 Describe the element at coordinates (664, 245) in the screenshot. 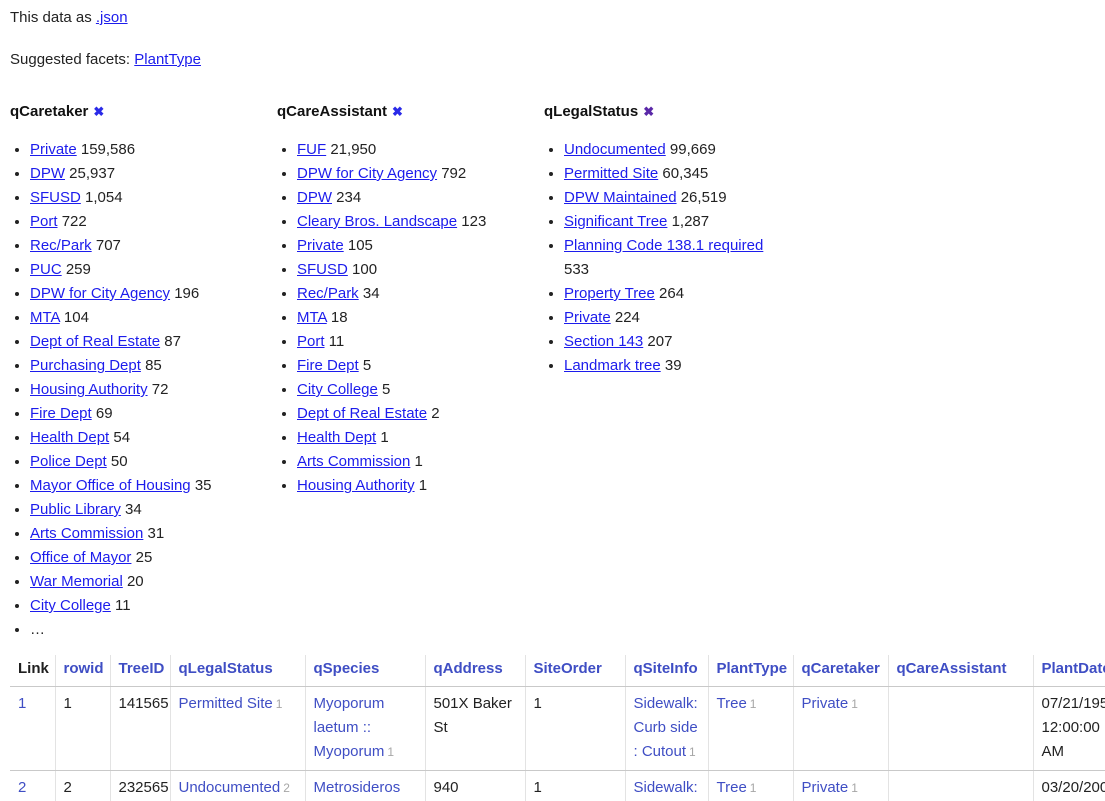

I see `facet-value-link: Planning Code 138.1 required` at that location.